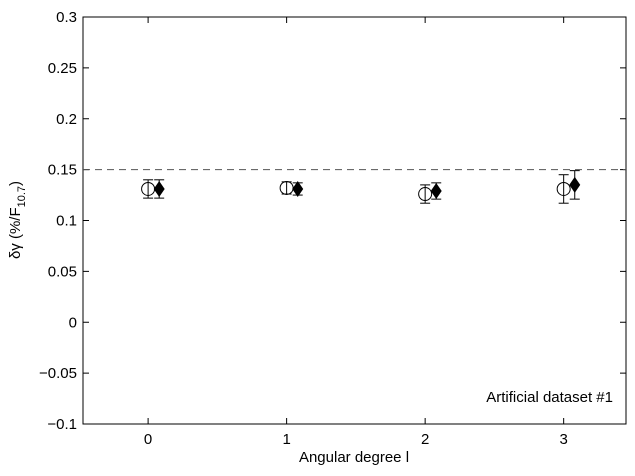 This screenshot has width=635, height=476. Describe the element at coordinates (425, 439) in the screenshot. I see `x-tick-label: 2` at that location.